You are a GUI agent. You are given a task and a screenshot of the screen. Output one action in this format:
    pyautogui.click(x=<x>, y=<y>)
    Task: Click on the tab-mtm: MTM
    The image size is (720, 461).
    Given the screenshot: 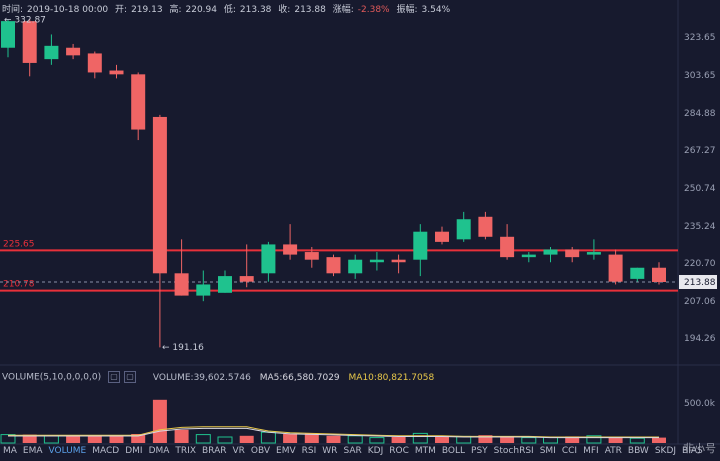 What is the action you would take?
    pyautogui.click(x=425, y=451)
    